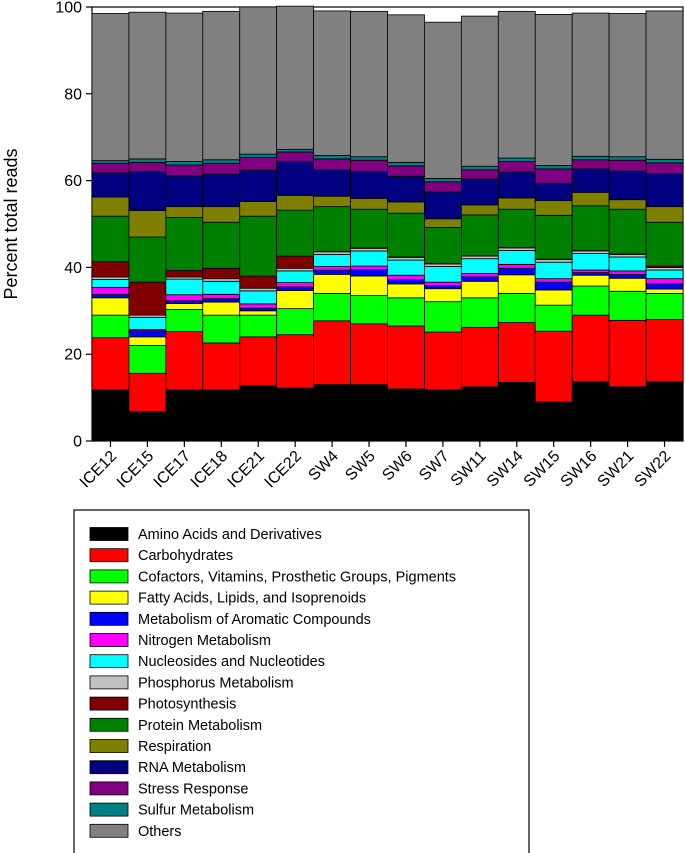  I want to click on bar-stack-sw7, so click(443, 231).